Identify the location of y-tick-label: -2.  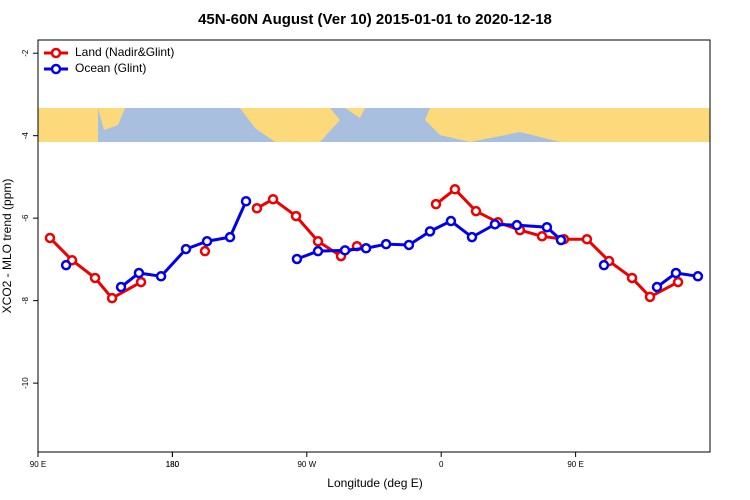
(25, 53).